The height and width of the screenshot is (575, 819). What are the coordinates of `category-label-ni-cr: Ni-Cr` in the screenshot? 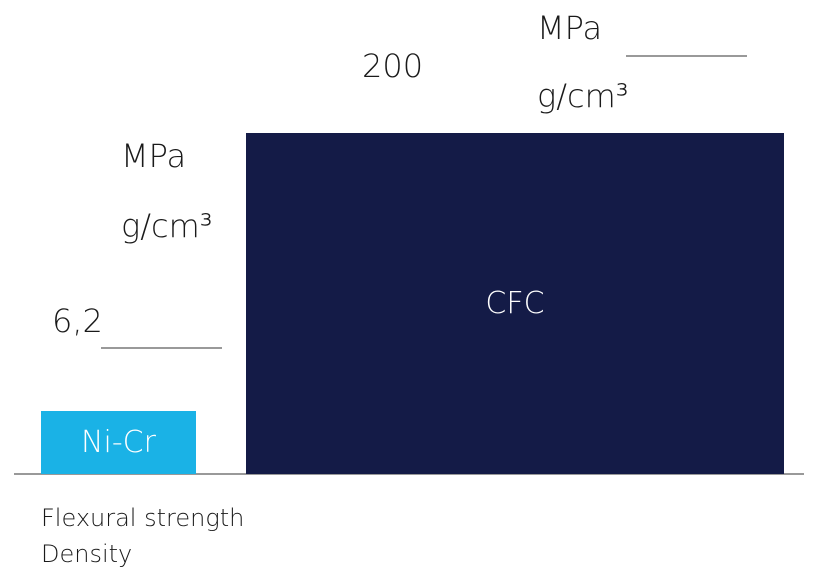 It's located at (118, 442).